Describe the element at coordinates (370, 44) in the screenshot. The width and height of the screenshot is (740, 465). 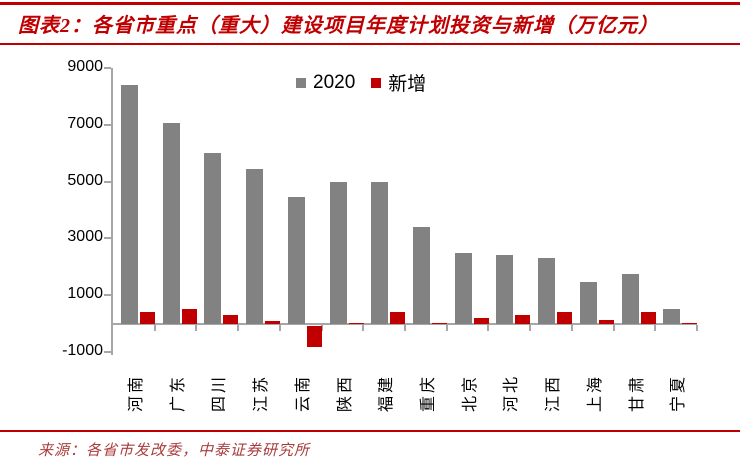
I see `header-bottom-rule` at that location.